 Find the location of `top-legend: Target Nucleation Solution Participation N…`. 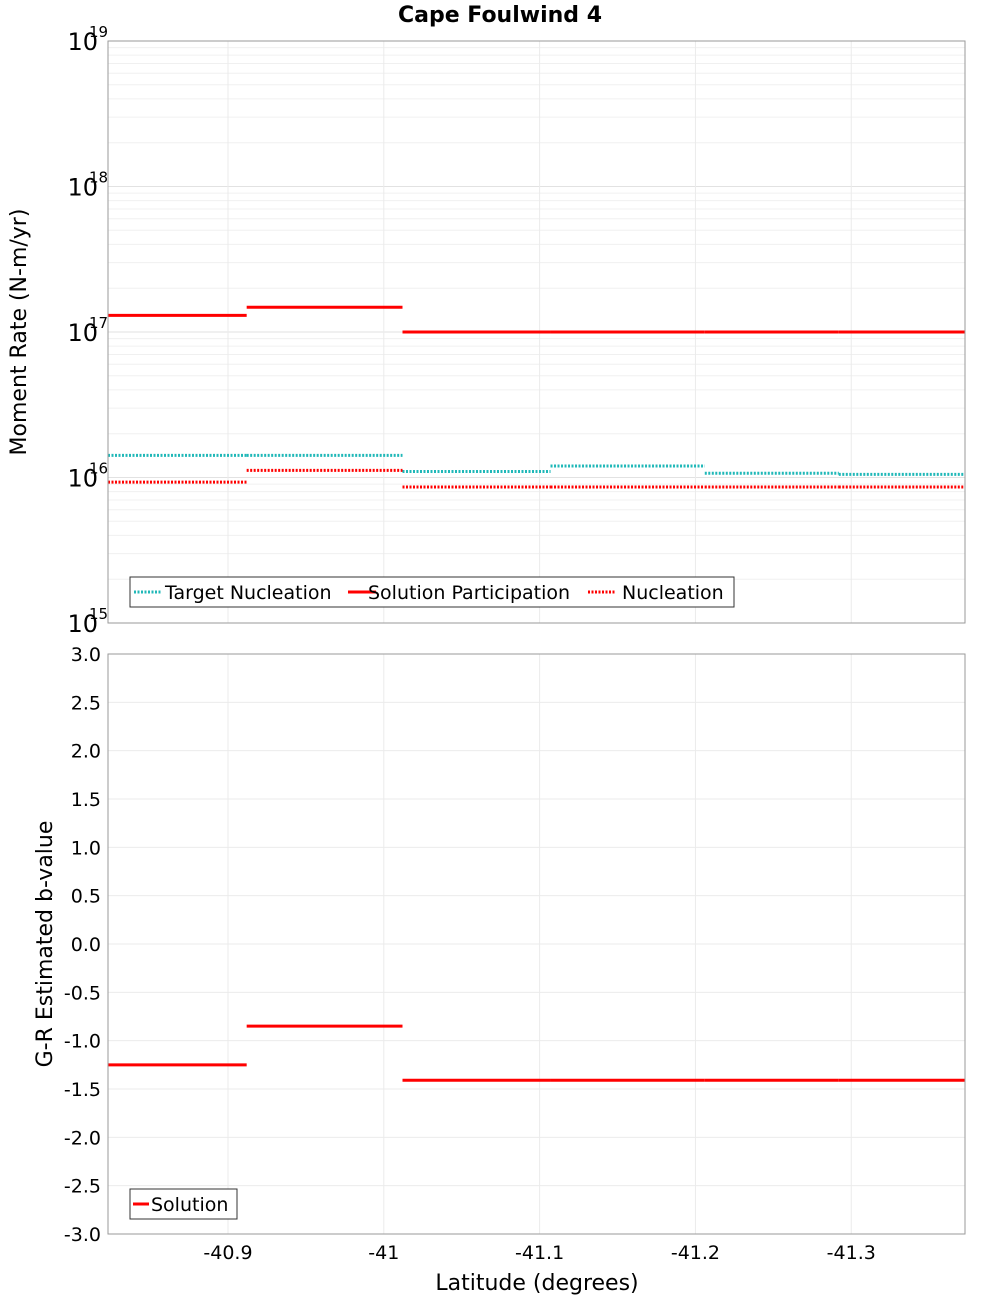

top-legend: Target Nucleation Solution Participation N… is located at coordinates (432, 592).